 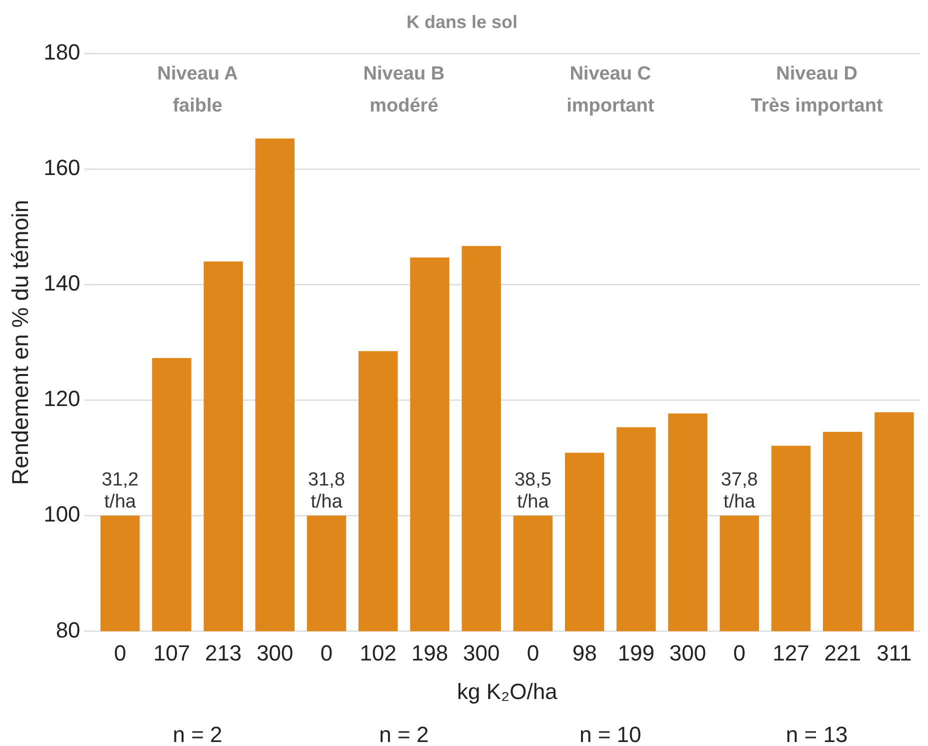 What do you see at coordinates (817, 90) in the screenshot?
I see `annotation: Niveau D Très important` at bounding box center [817, 90].